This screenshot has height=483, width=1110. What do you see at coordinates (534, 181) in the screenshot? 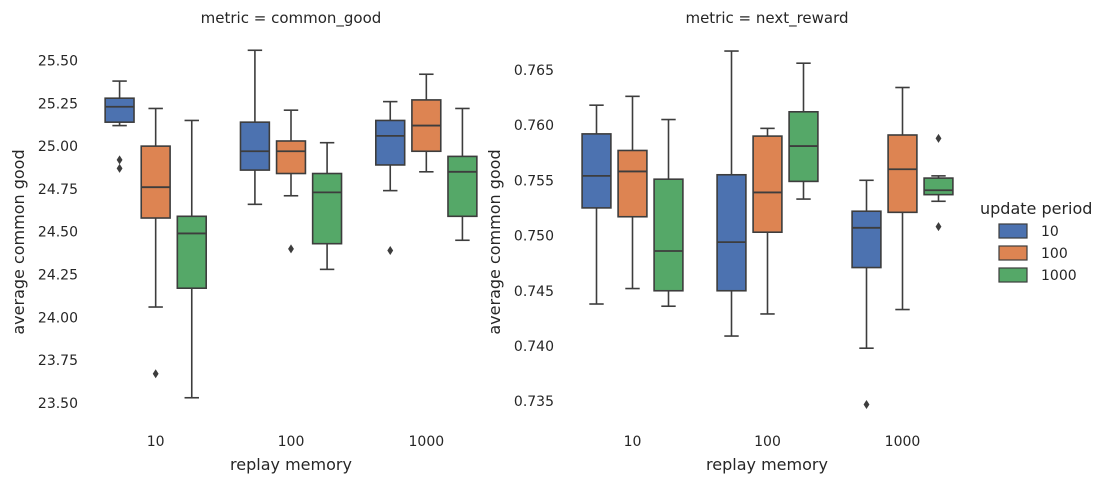
I see `y-tick-label: 0.755` at bounding box center [534, 181].